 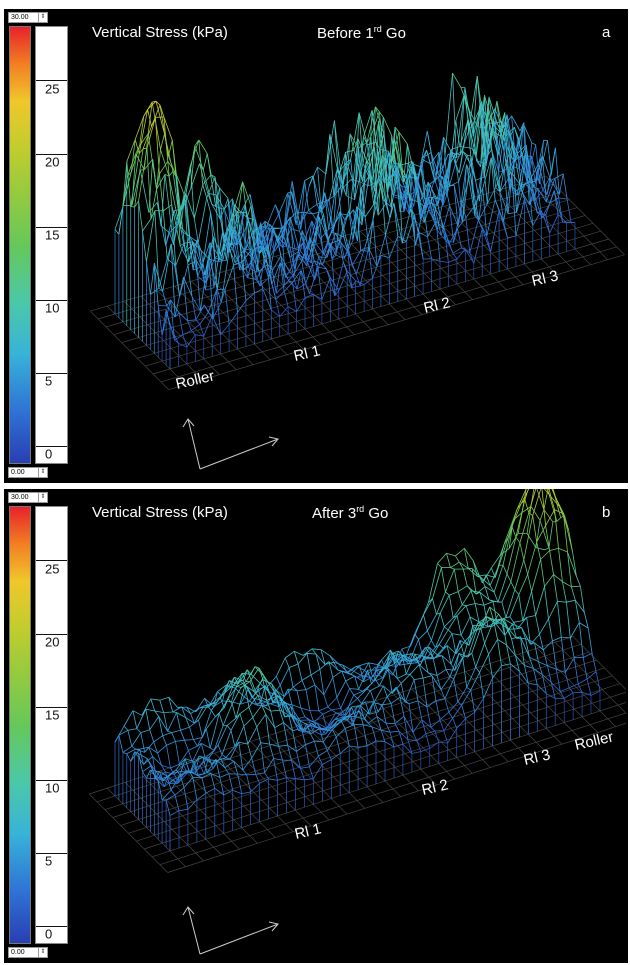 What do you see at coordinates (20, 17) in the screenshot?
I see `colorbar-max-value: 30.00` at bounding box center [20, 17].